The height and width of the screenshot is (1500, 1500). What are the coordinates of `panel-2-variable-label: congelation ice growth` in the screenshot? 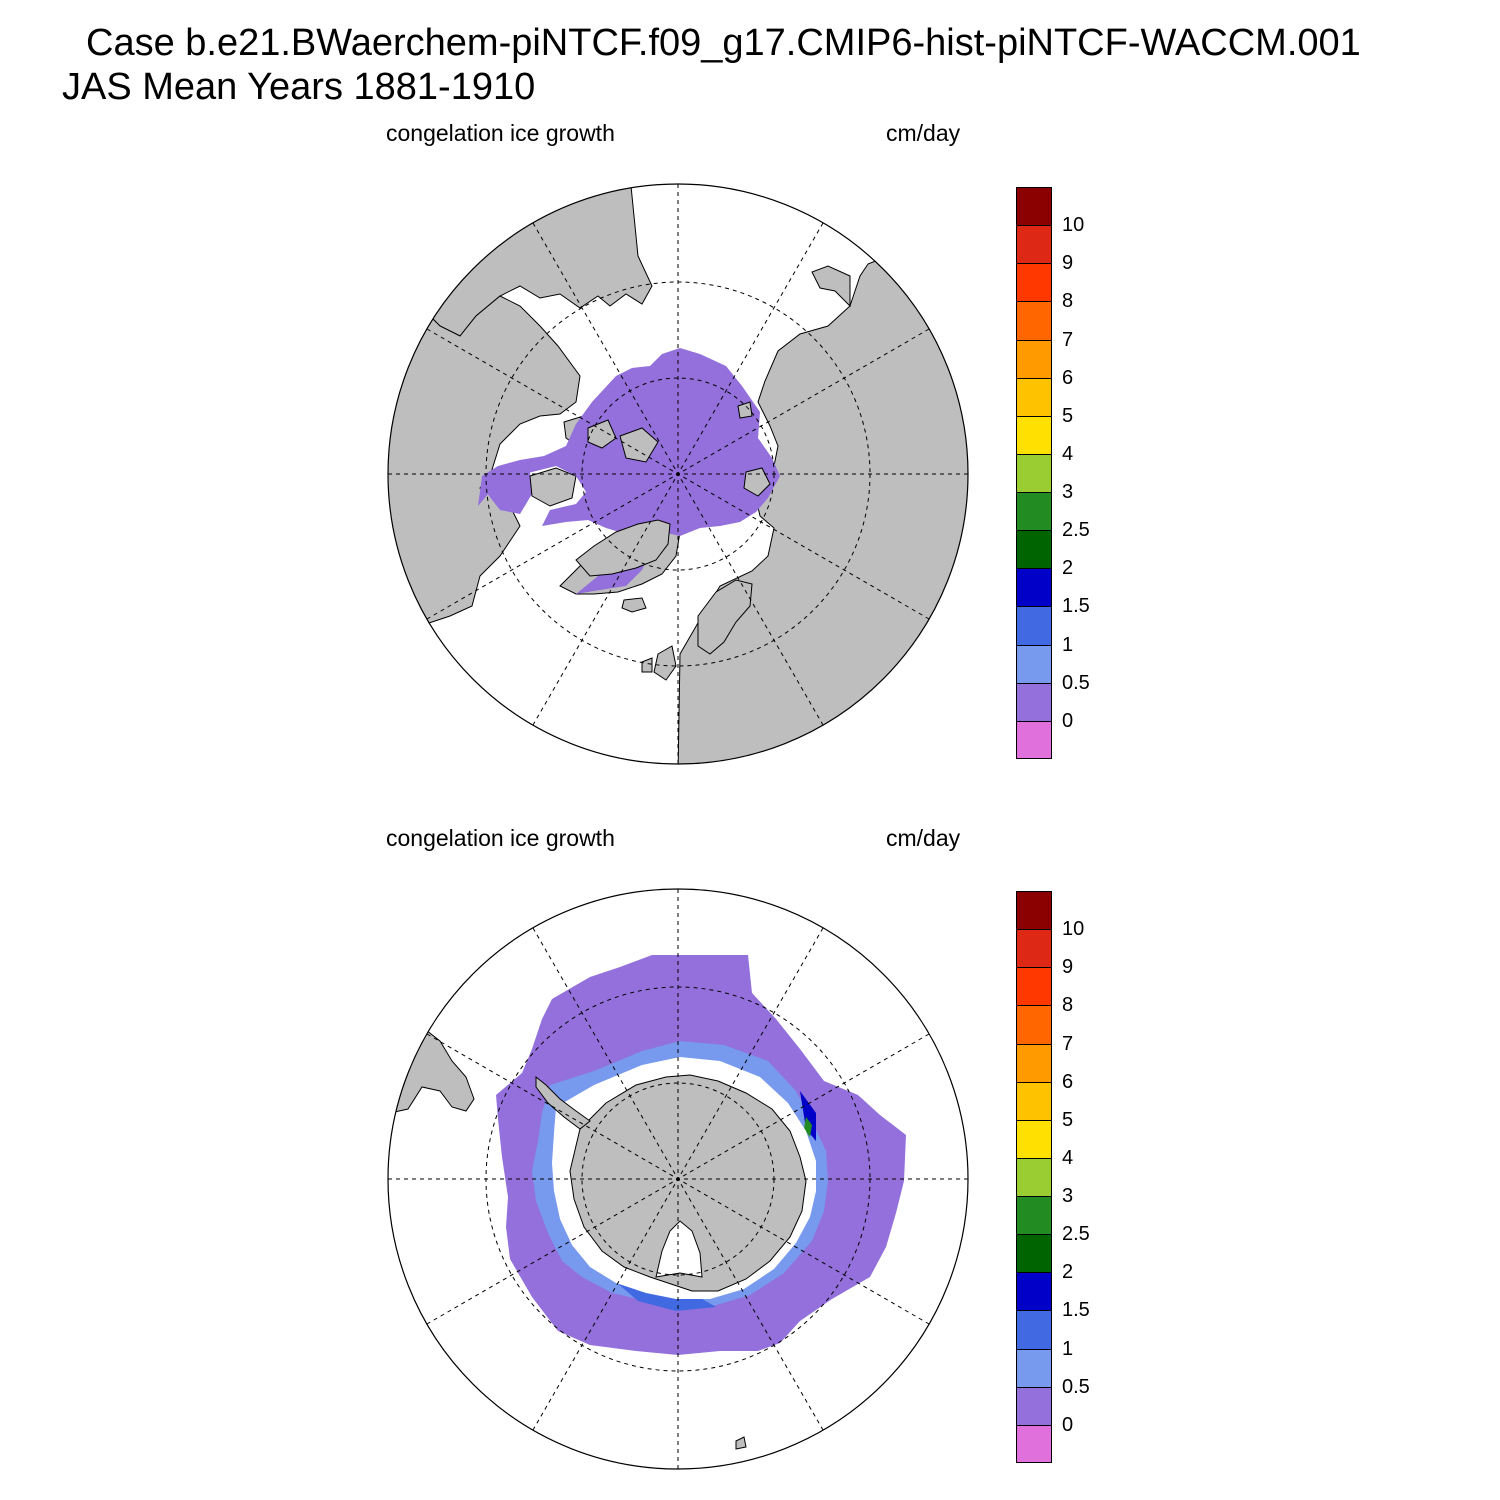 It's located at (500, 838).